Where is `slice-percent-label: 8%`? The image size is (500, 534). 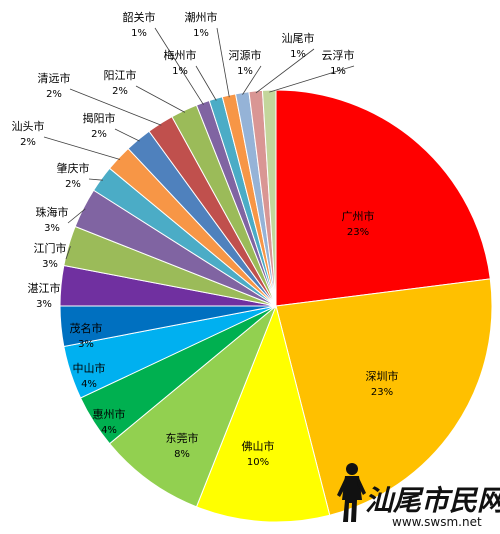
slice-percent-label: 8% is located at coordinates (182, 454).